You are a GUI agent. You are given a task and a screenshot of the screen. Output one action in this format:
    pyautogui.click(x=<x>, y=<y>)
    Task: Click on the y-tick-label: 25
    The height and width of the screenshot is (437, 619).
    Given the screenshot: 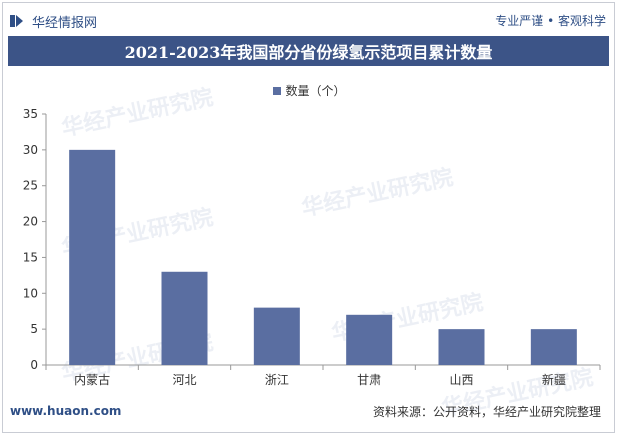 What is the action you would take?
    pyautogui.click(x=30, y=186)
    